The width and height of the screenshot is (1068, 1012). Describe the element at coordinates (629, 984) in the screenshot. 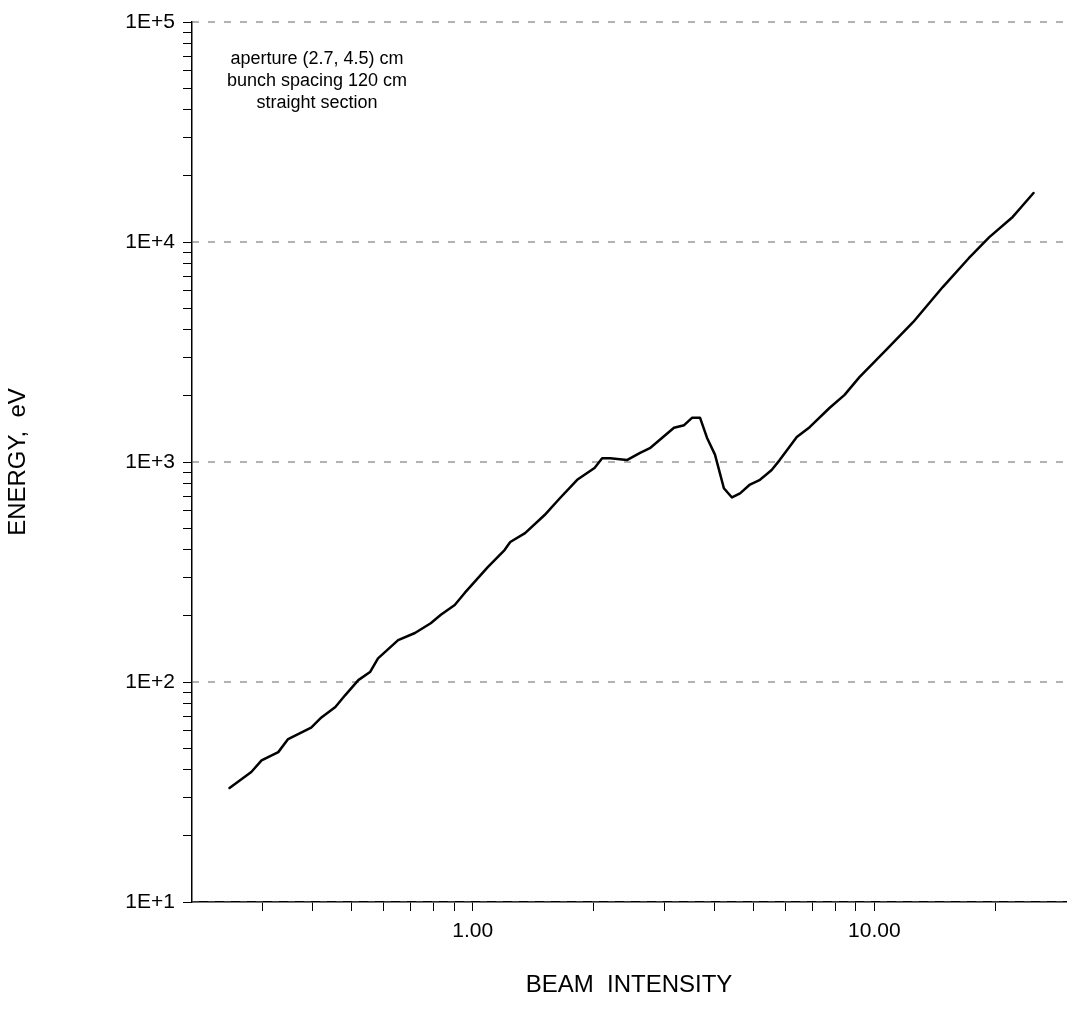

I see `x-axis-title: BEAM INTENSITY` at that location.